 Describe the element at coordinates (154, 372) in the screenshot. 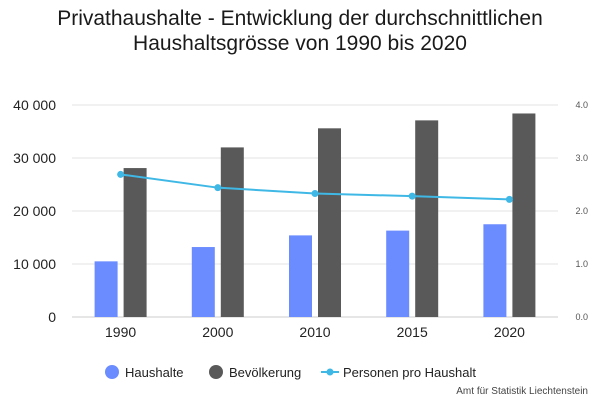

I see `legend-label: Haushalte` at that location.